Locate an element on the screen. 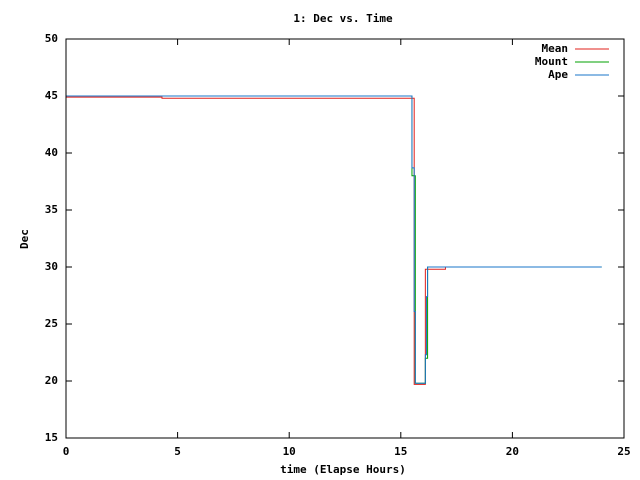  legend-label: Mean is located at coordinates (555, 48).